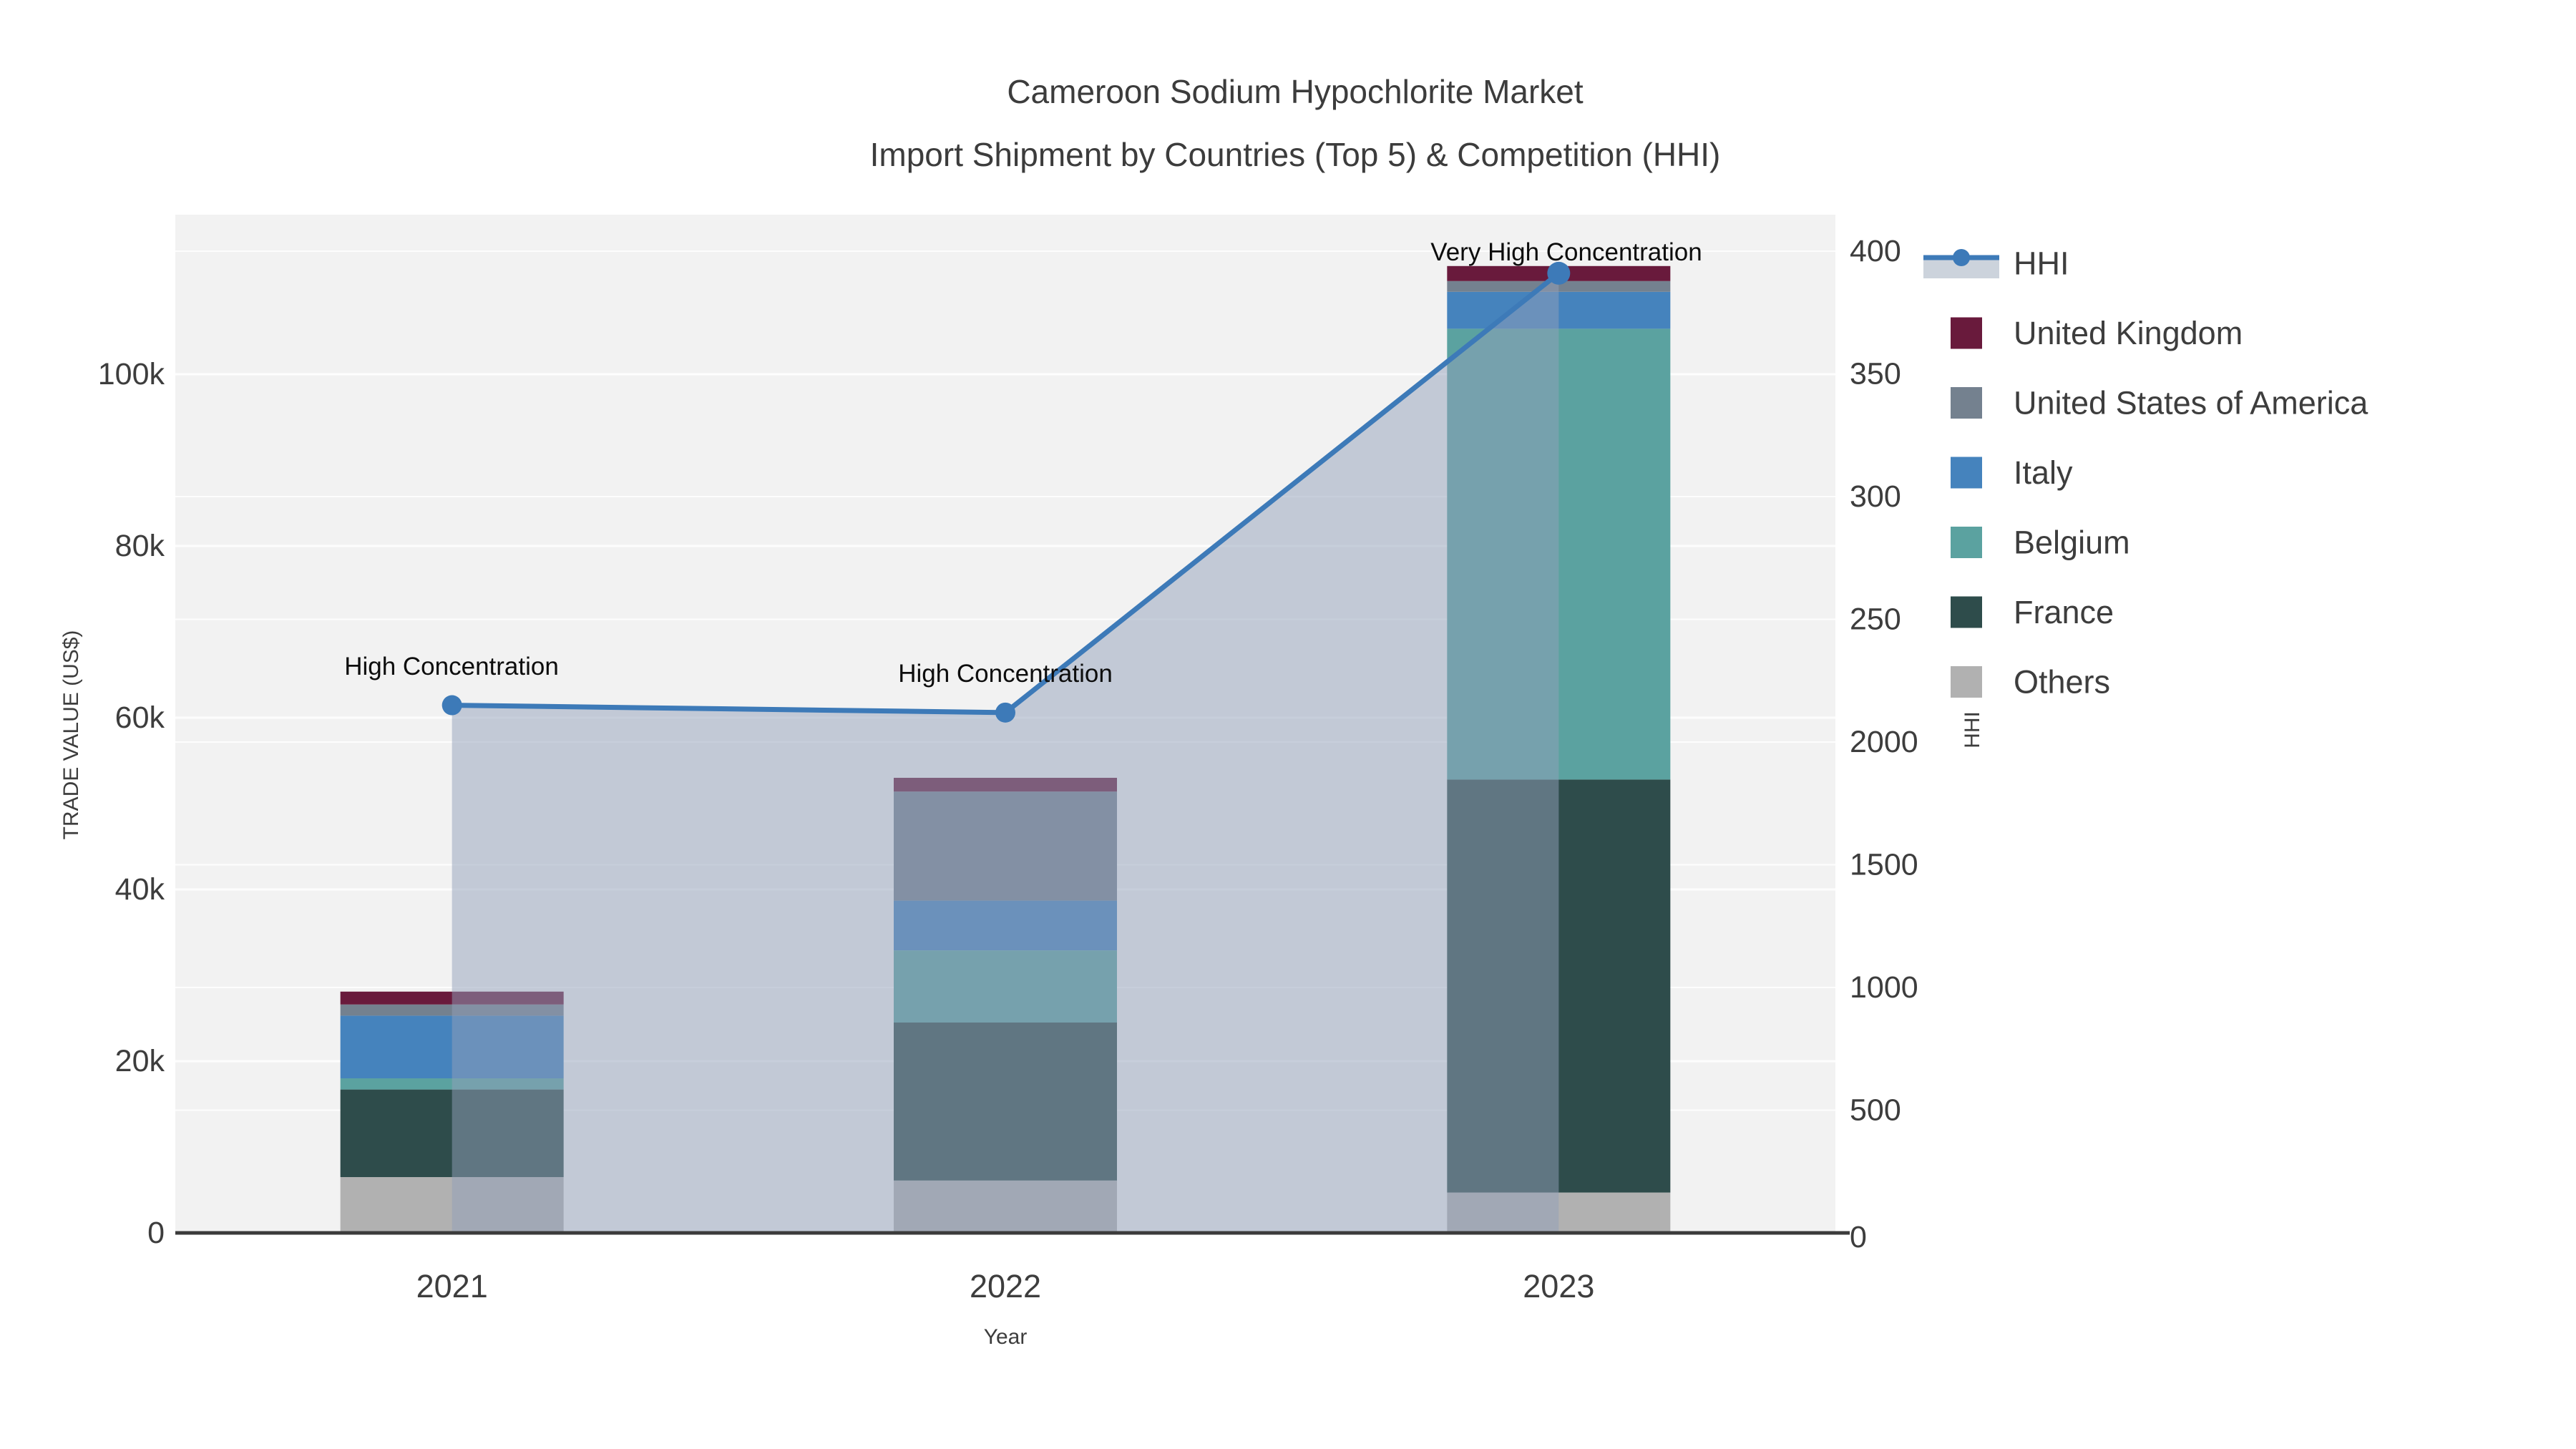 The width and height of the screenshot is (2576, 1449). Describe the element at coordinates (140, 889) in the screenshot. I see `left-axis-tick: 40k` at that location.